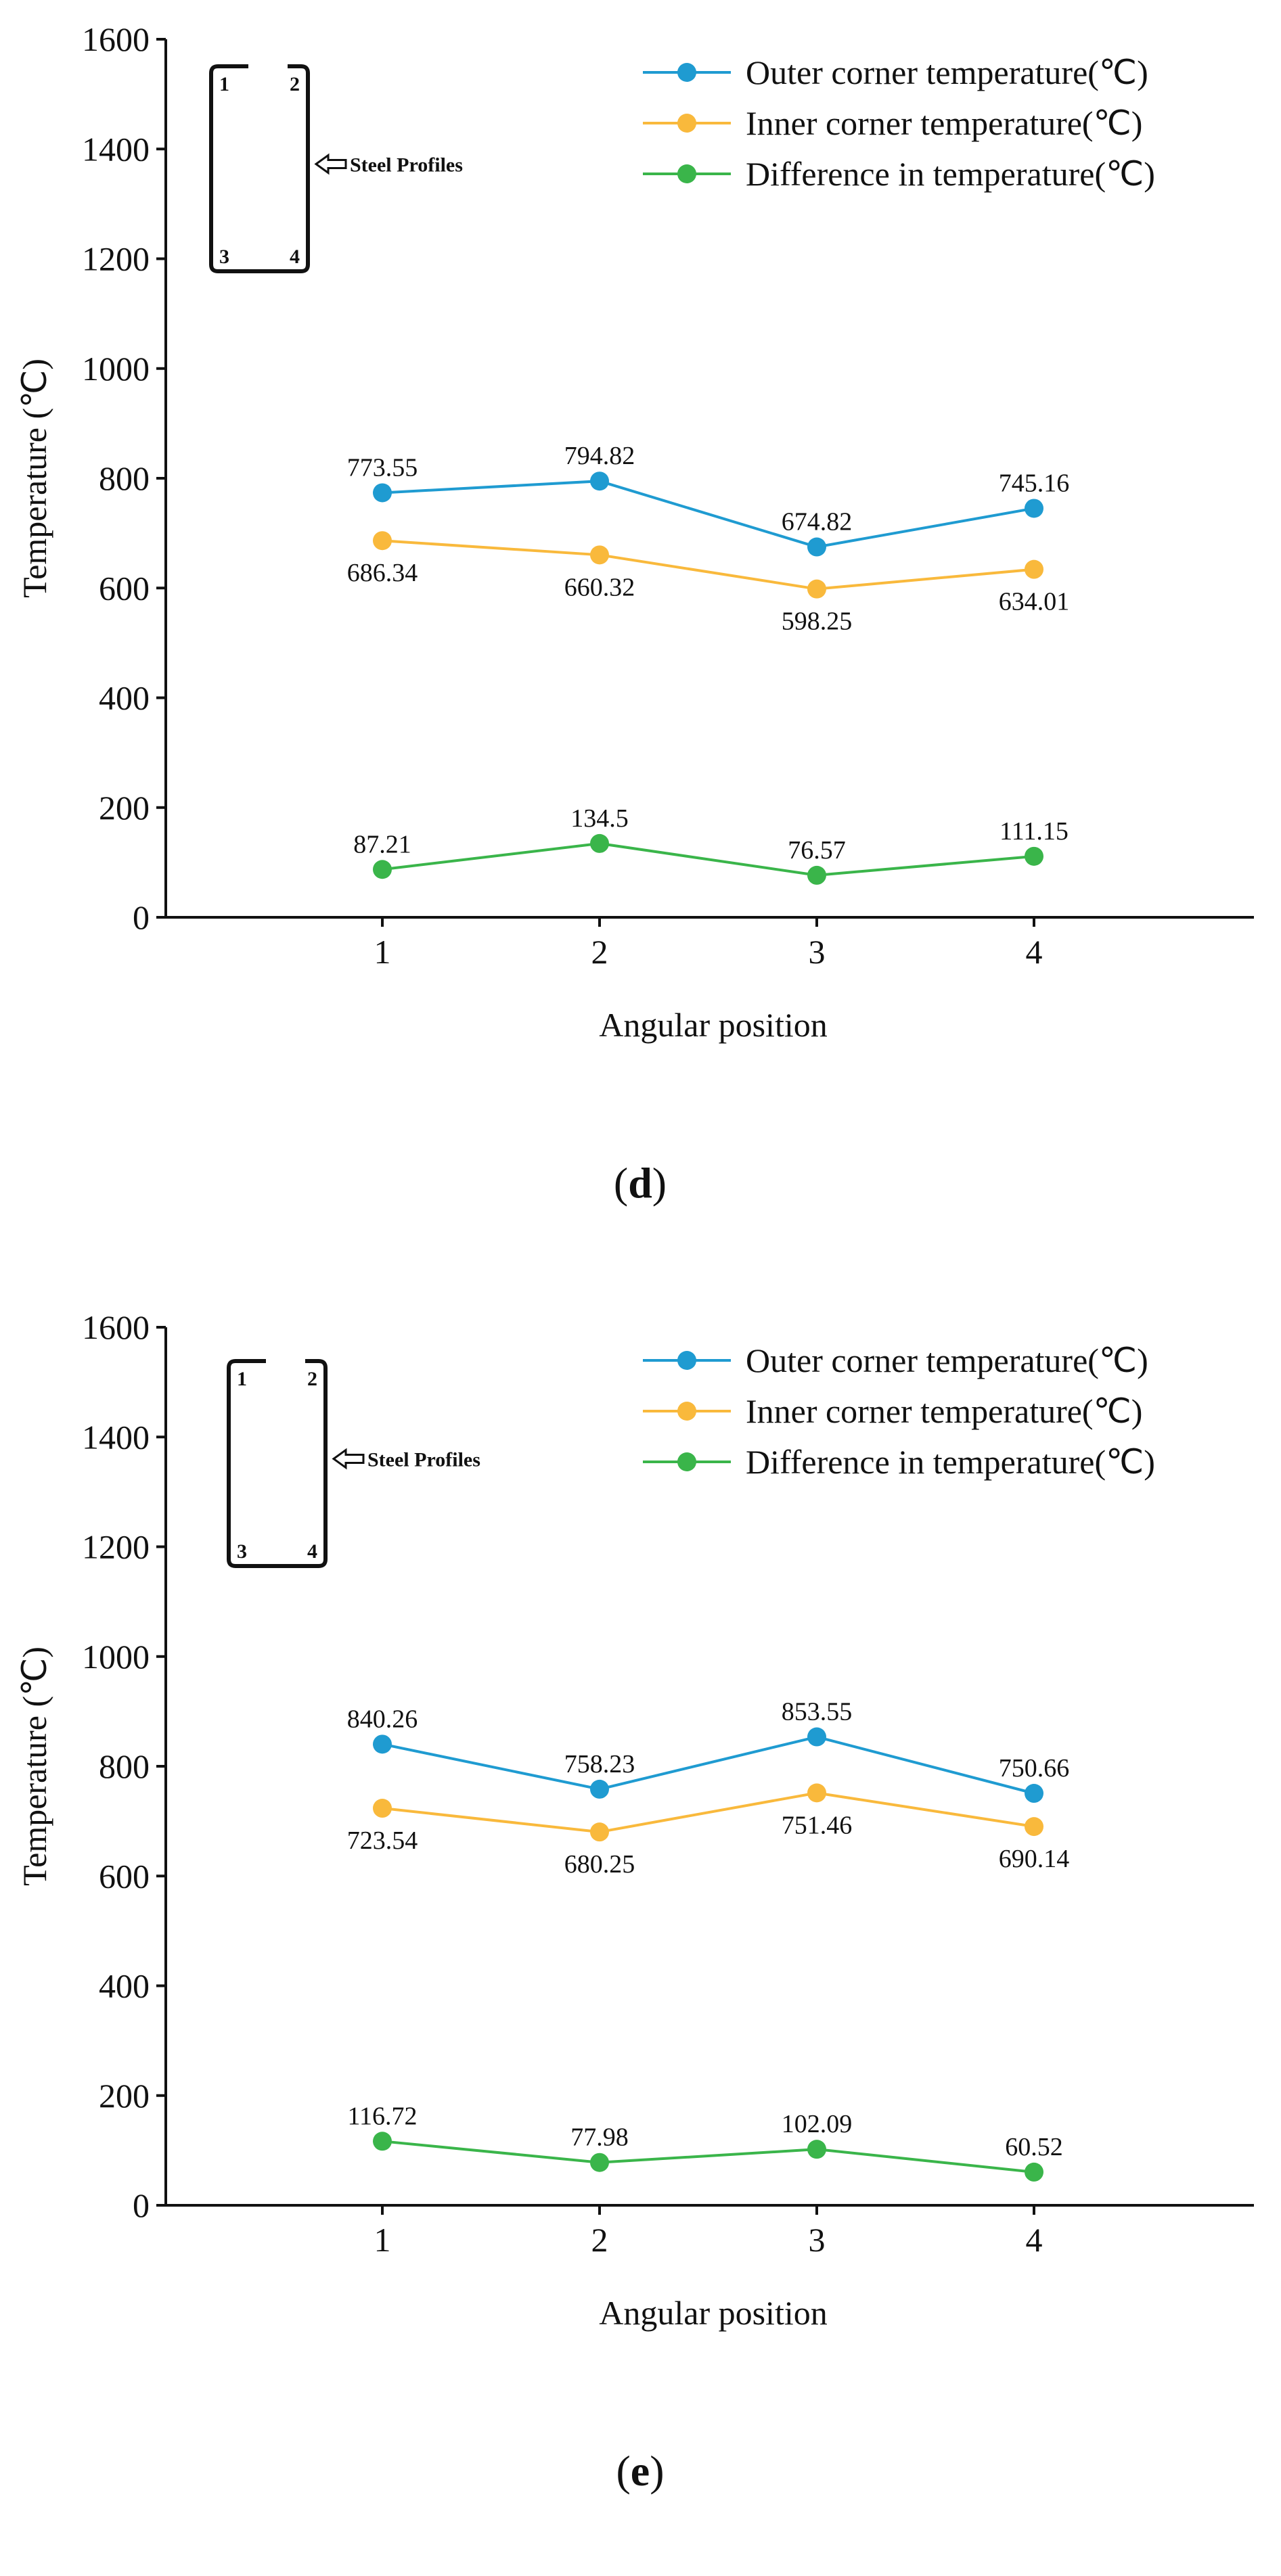 This screenshot has width=1281, height=2576. Describe the element at coordinates (141, 2205) in the screenshot. I see `y-tick-label: 0` at that location.